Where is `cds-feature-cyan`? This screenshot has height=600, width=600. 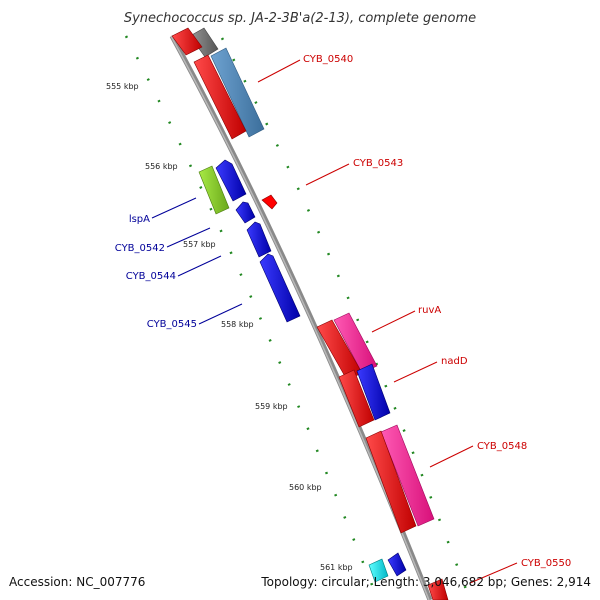
cds-feature-cyan is located at coordinates (378, 570).